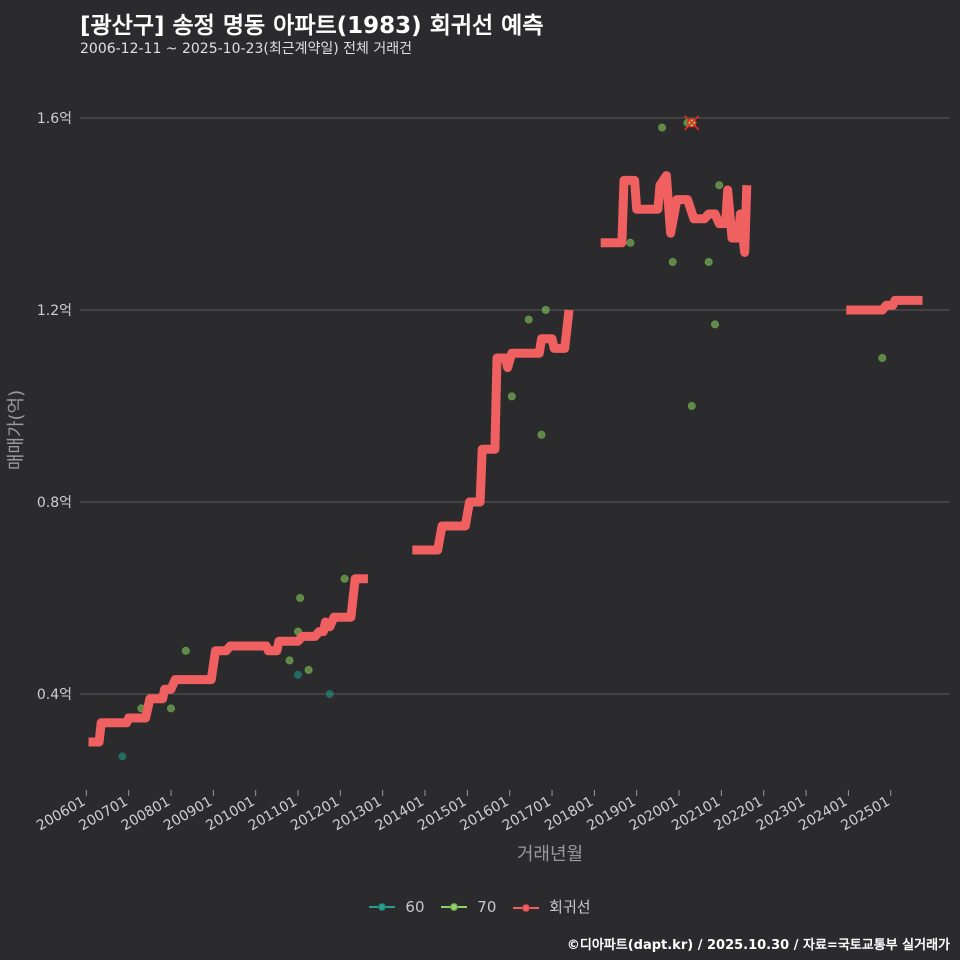 The height and width of the screenshot is (960, 960). I want to click on y-tick-label: 1.2억, so click(54, 311).